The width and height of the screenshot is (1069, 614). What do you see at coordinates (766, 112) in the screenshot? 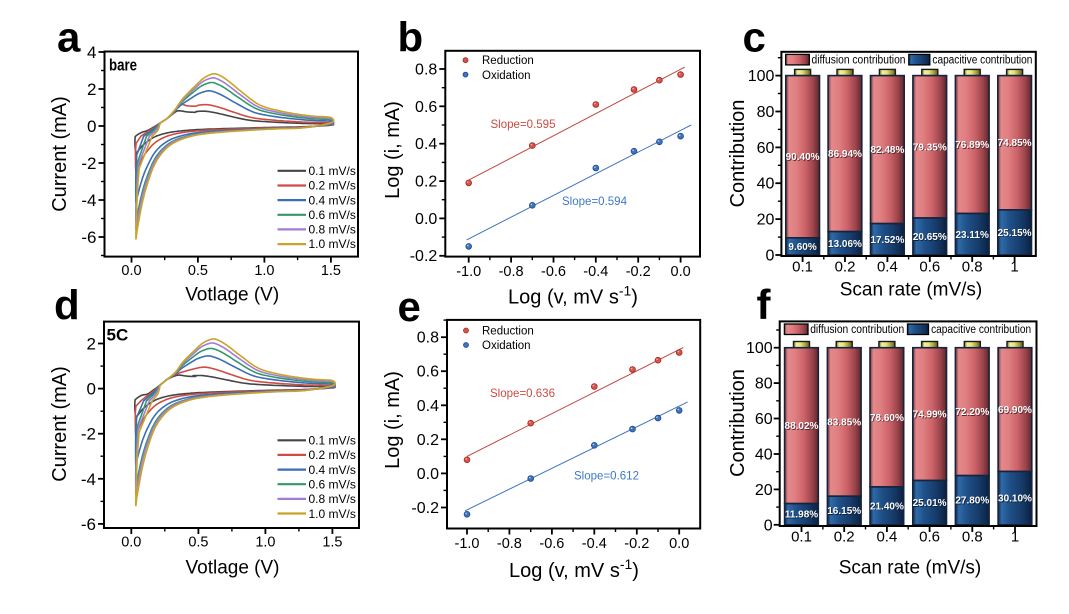
I see `svg-text: 80` at bounding box center [766, 112].